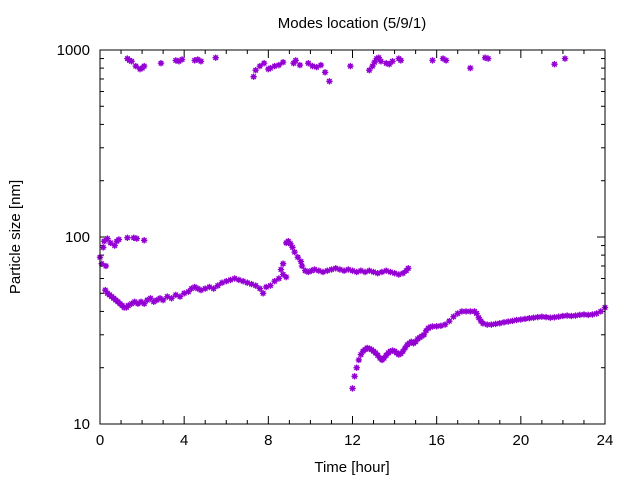 This screenshot has height=480, width=640. What do you see at coordinates (77, 237) in the screenshot?
I see `y-tick-label: 100` at bounding box center [77, 237].